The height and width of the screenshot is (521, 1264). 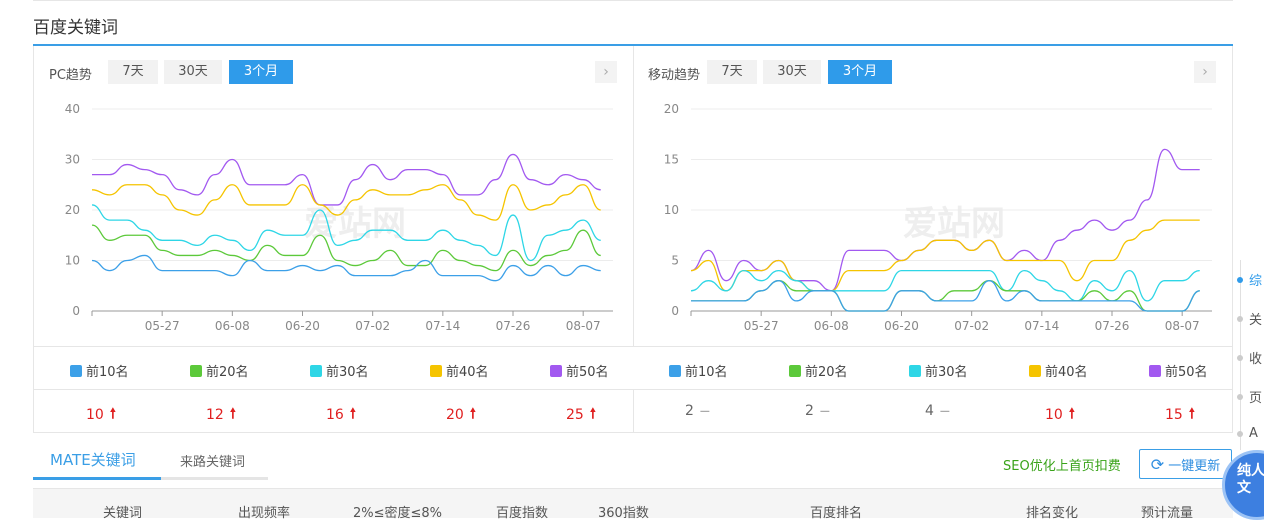 I want to click on column-header: 排名变化, so click(x=1052, y=513).